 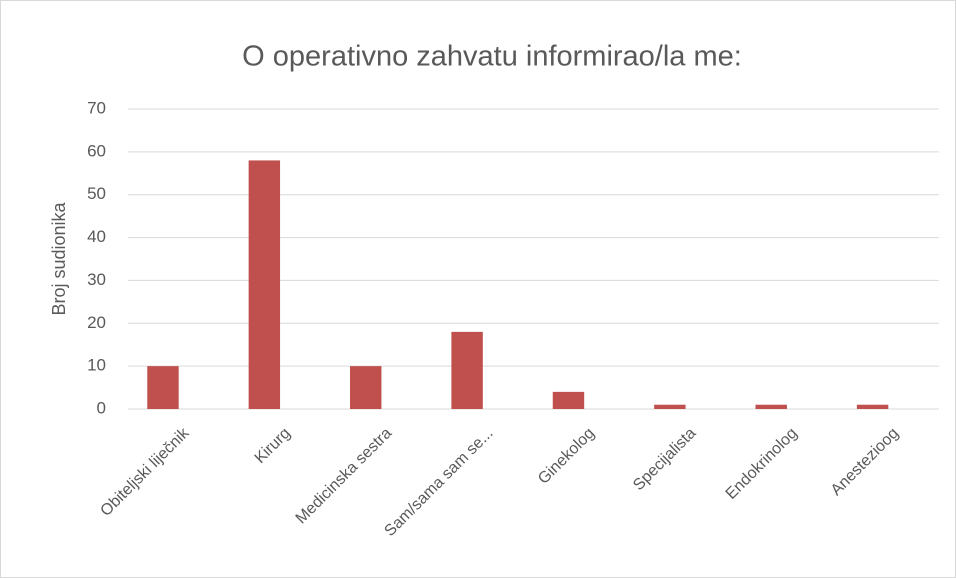 I want to click on y-tick-label: 60, so click(x=96, y=150).